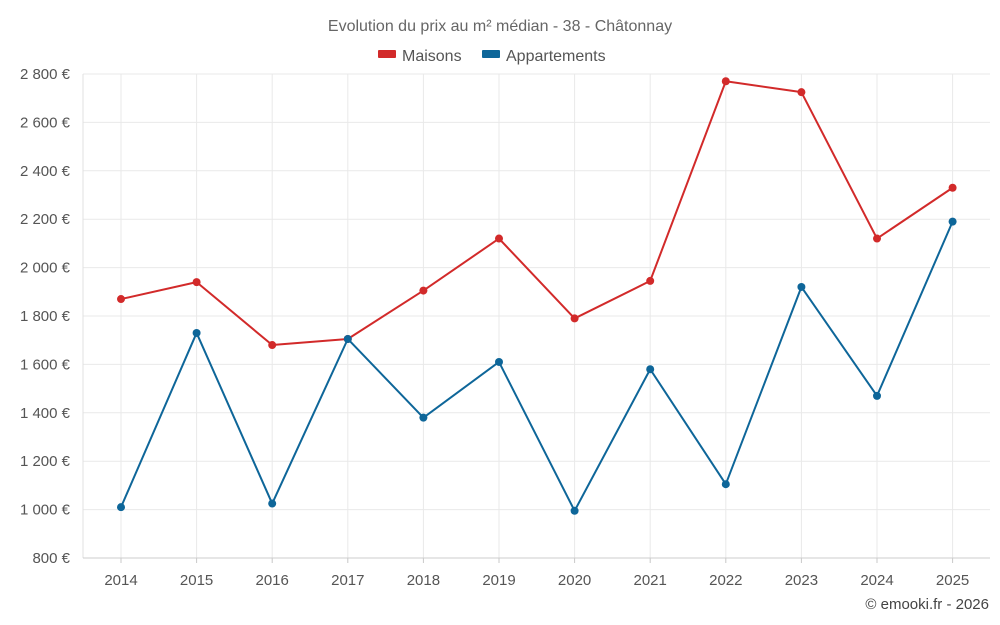 Image resolution: width=1000 pixels, height=625 pixels. What do you see at coordinates (45, 122) in the screenshot?
I see `y-tick-label: 2 600 €` at bounding box center [45, 122].